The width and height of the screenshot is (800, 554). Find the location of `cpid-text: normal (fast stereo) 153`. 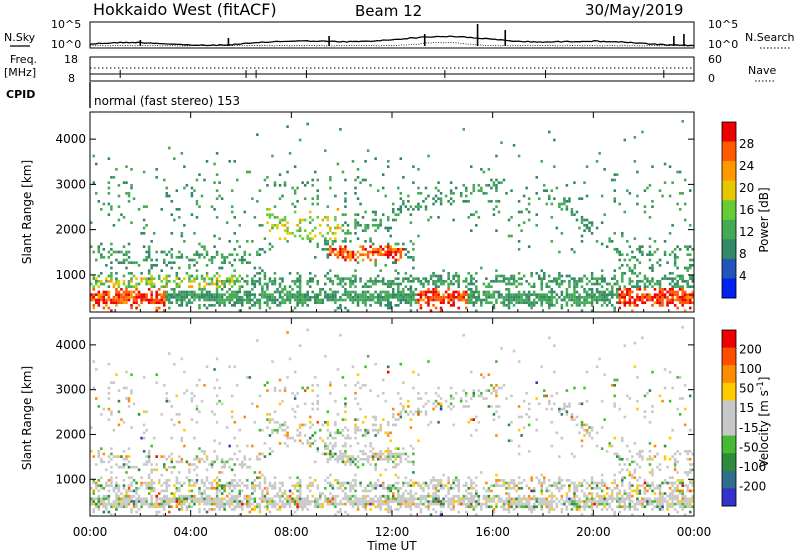

cpid-text: normal (fast stereo) 153 is located at coordinates (167, 101).